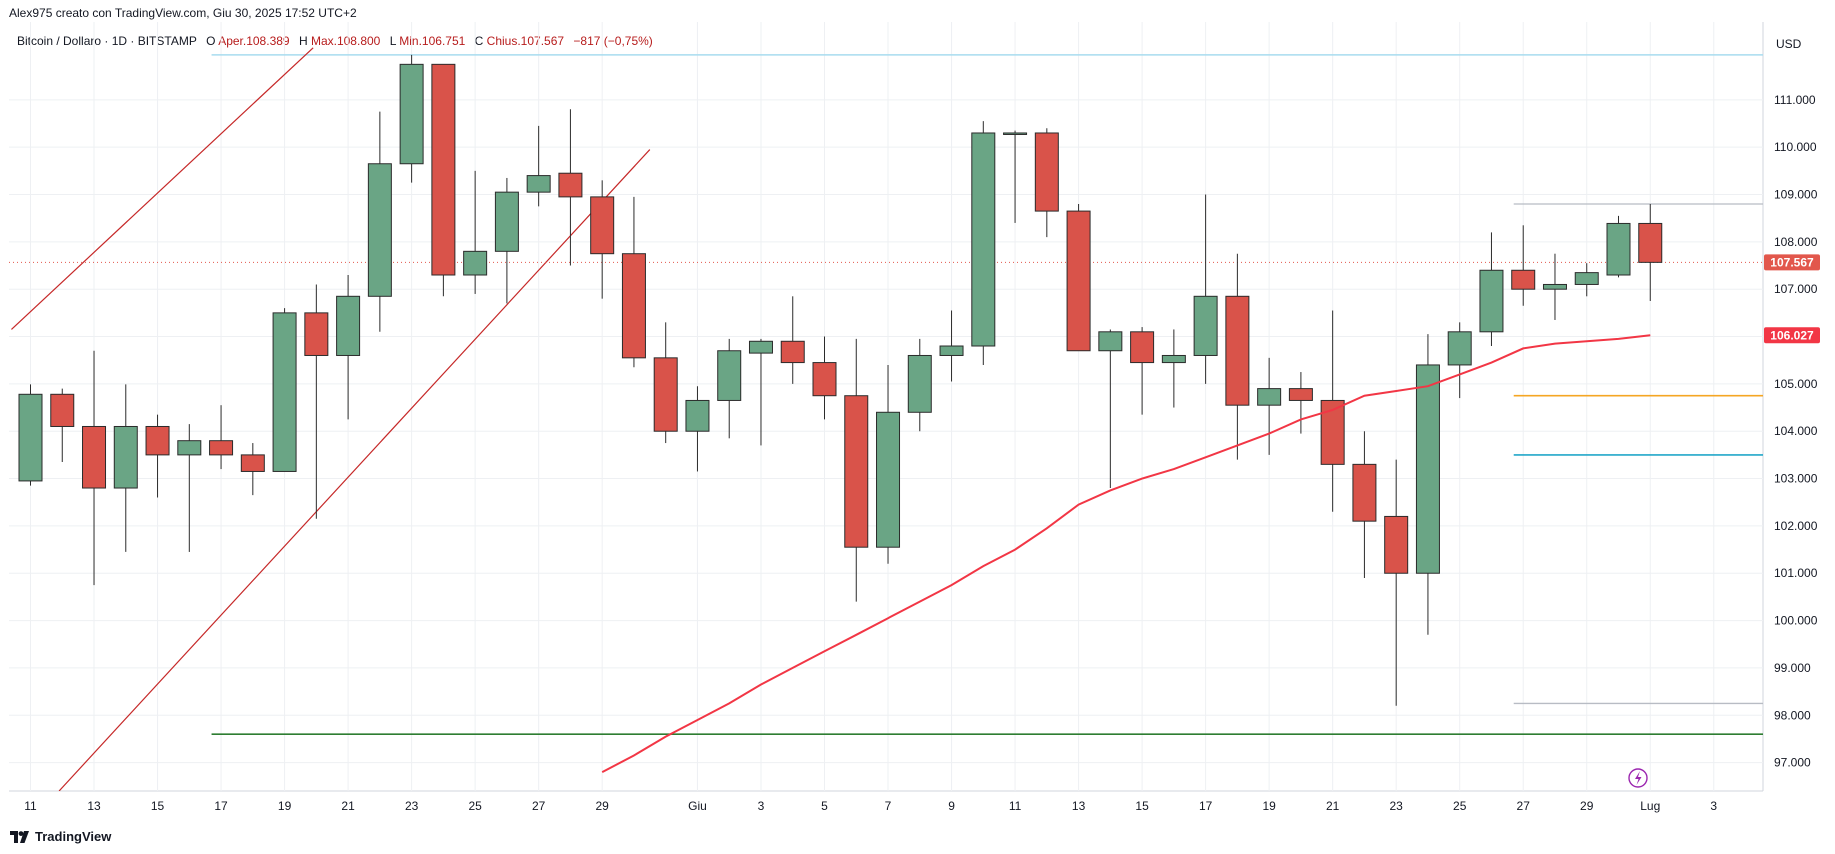  What do you see at coordinates (1460, 806) in the screenshot?
I see `x-tick-label: 25` at bounding box center [1460, 806].